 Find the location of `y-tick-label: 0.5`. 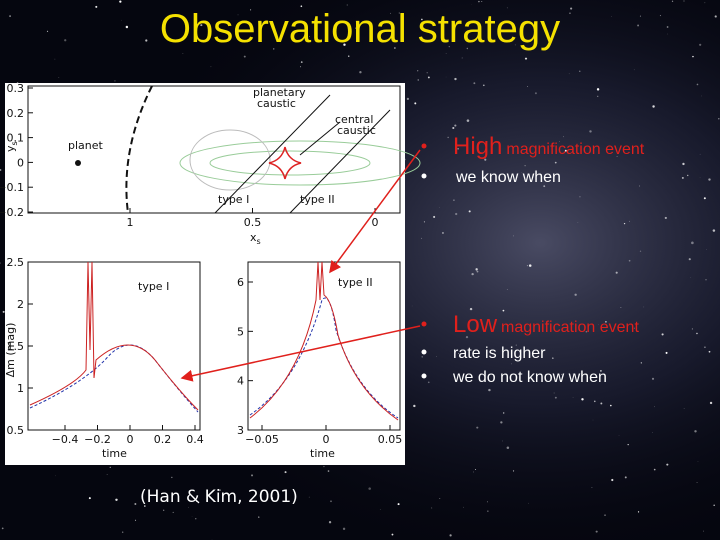

y-tick-label: 0.5 is located at coordinates (16, 430).